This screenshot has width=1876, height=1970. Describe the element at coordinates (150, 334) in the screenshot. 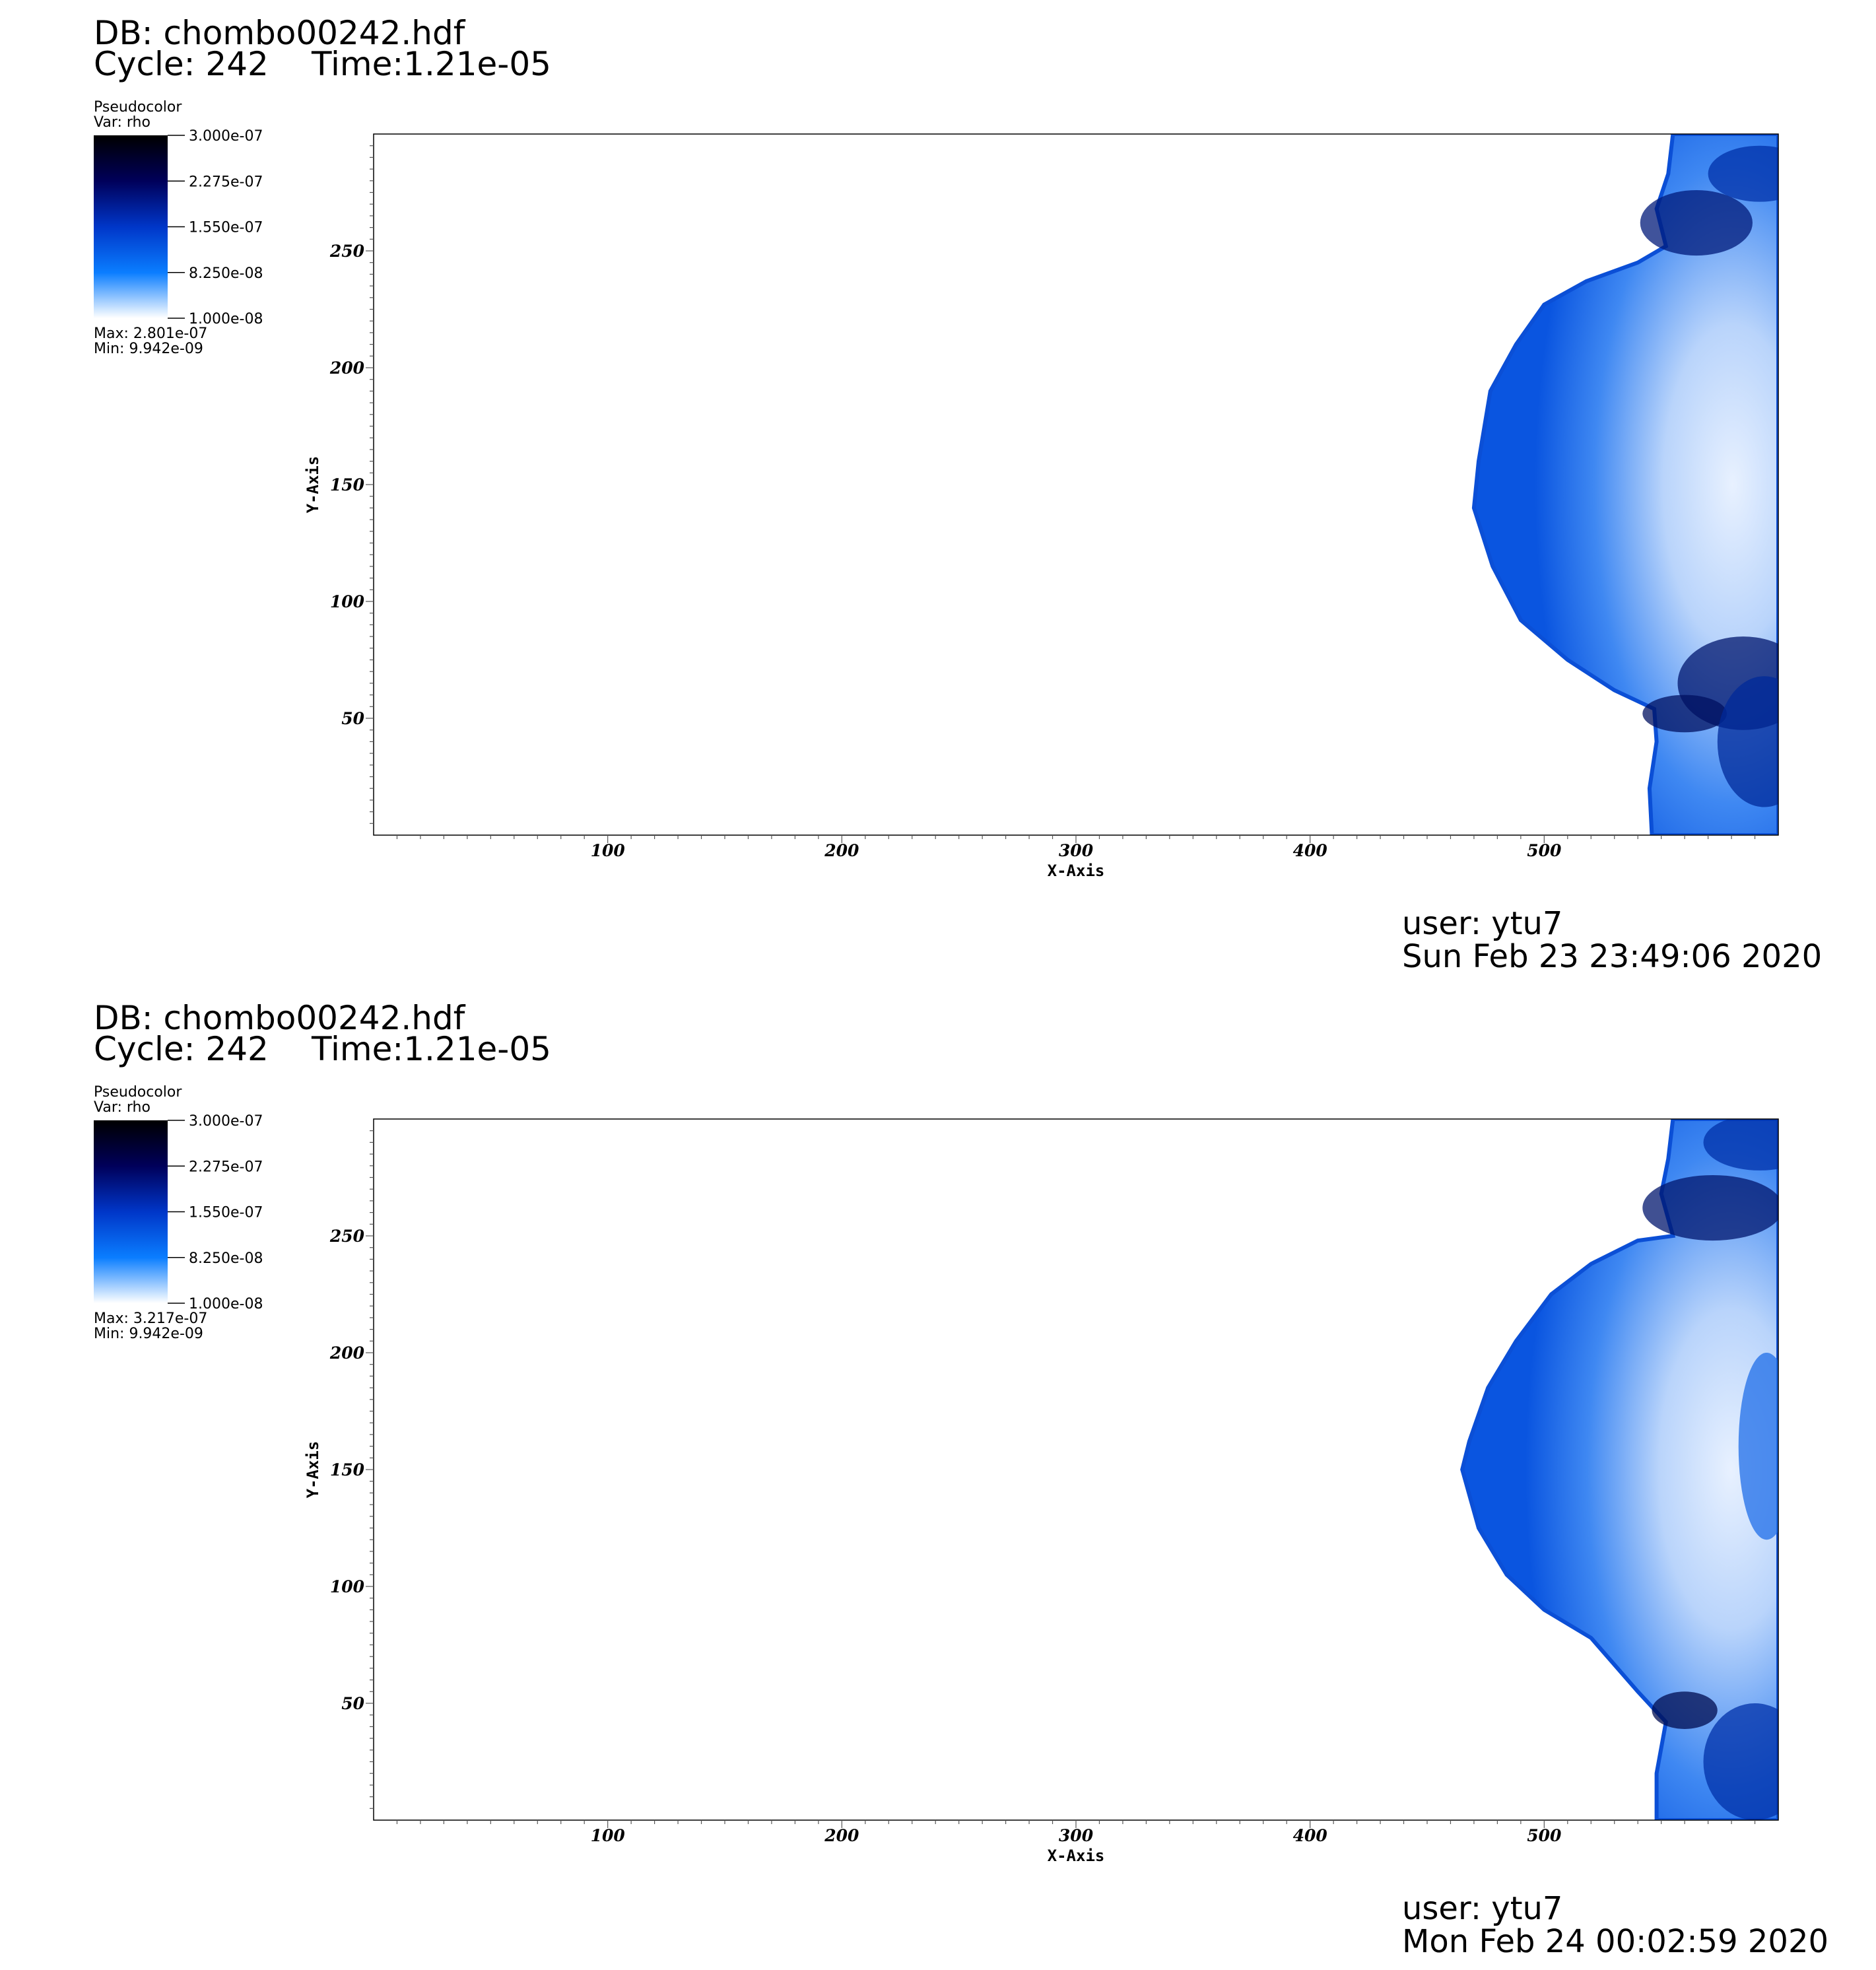

I see `legend-max: Max: 2.801e-07` at that location.